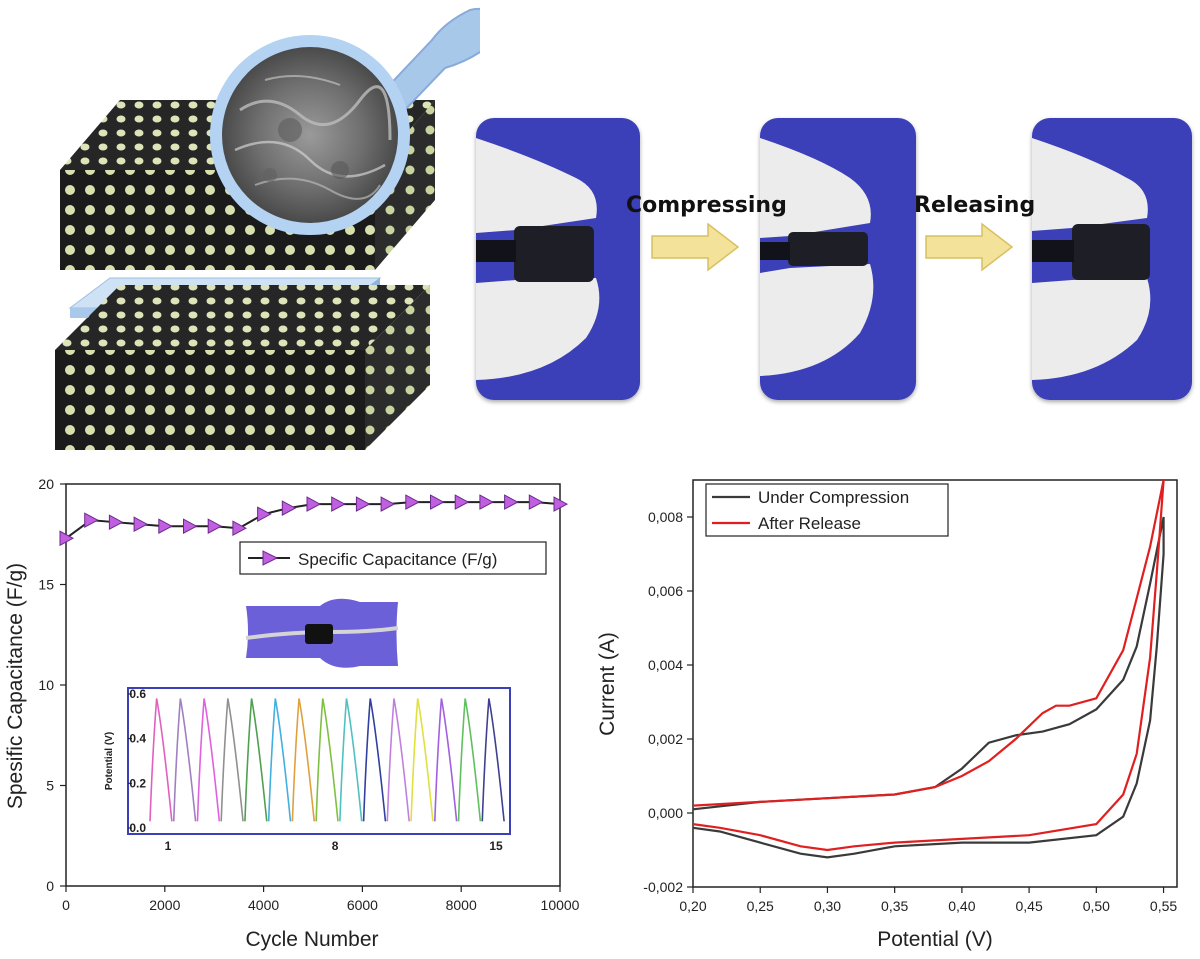 This screenshot has height=959, width=1200. What do you see at coordinates (961, 906) in the screenshot?
I see `cv-xtick-label: 0,40` at bounding box center [961, 906].